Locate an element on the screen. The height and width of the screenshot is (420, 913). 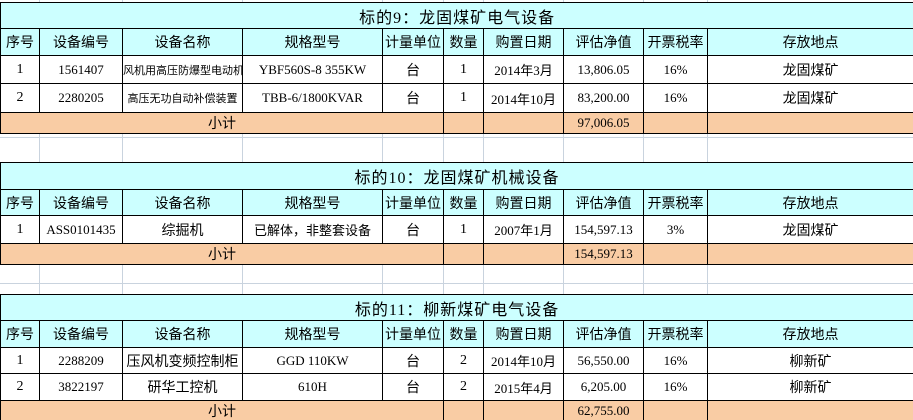
cell-date: 2015年4月 is located at coordinates (523, 387).